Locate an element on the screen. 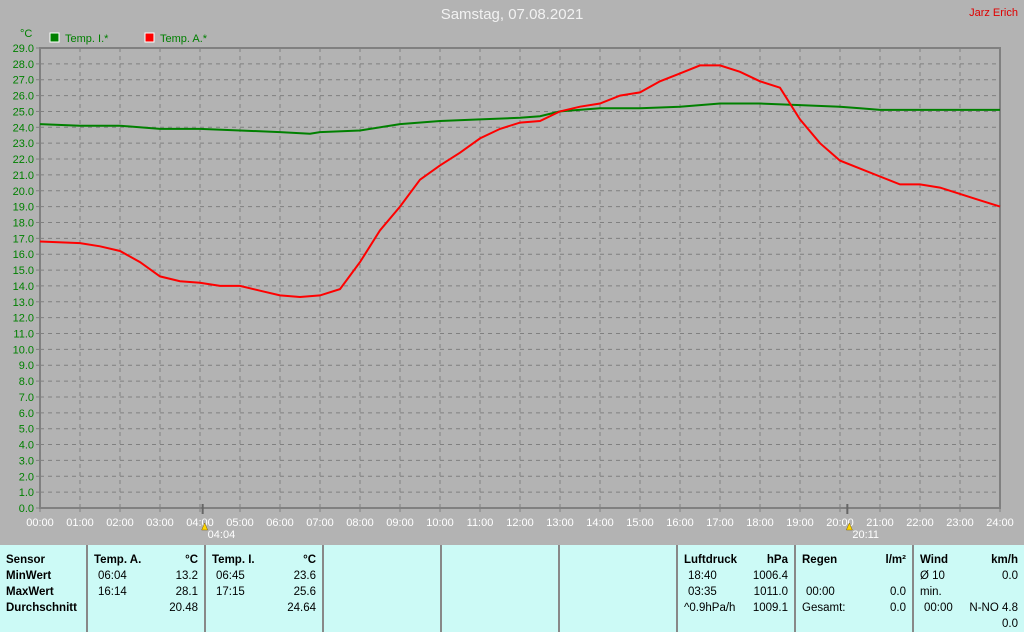 Image resolution: width=1024 pixels, height=632 pixels. sensor-column: Sensor MinWert MaxWert Durchschnitt is located at coordinates (43, 580).